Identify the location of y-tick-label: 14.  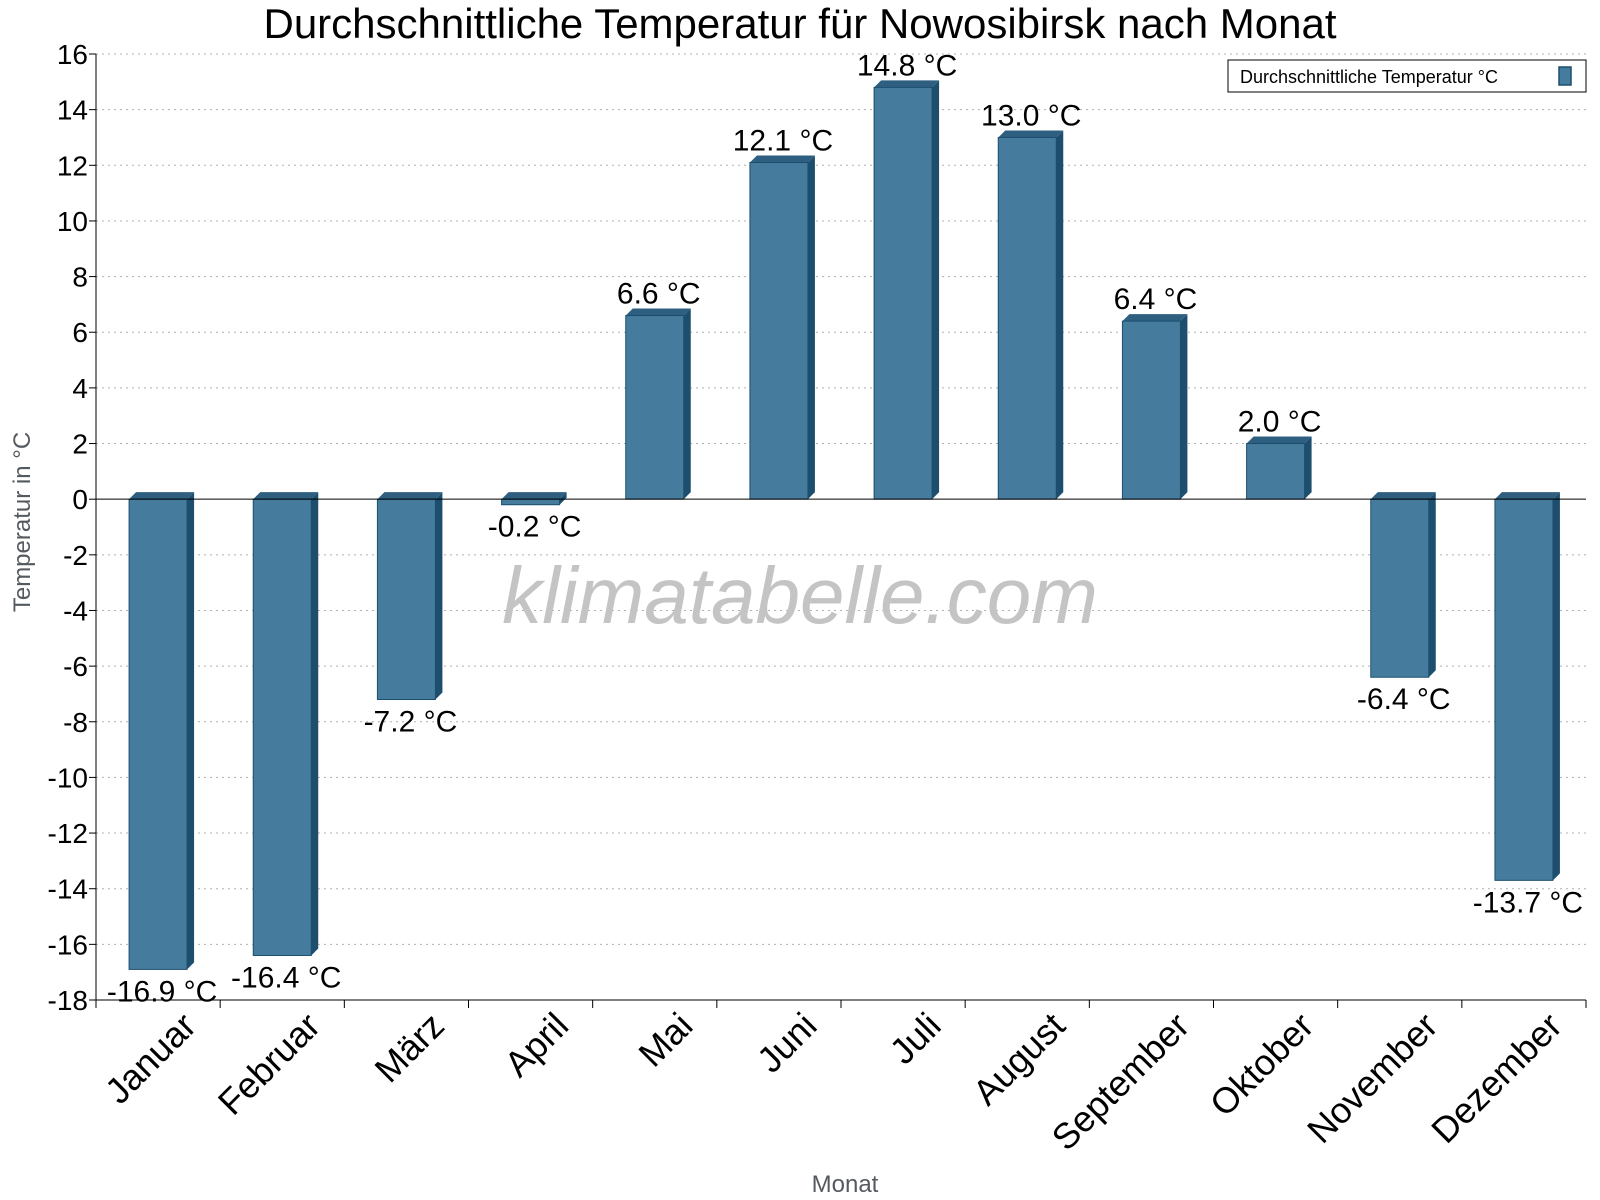
(72, 110).